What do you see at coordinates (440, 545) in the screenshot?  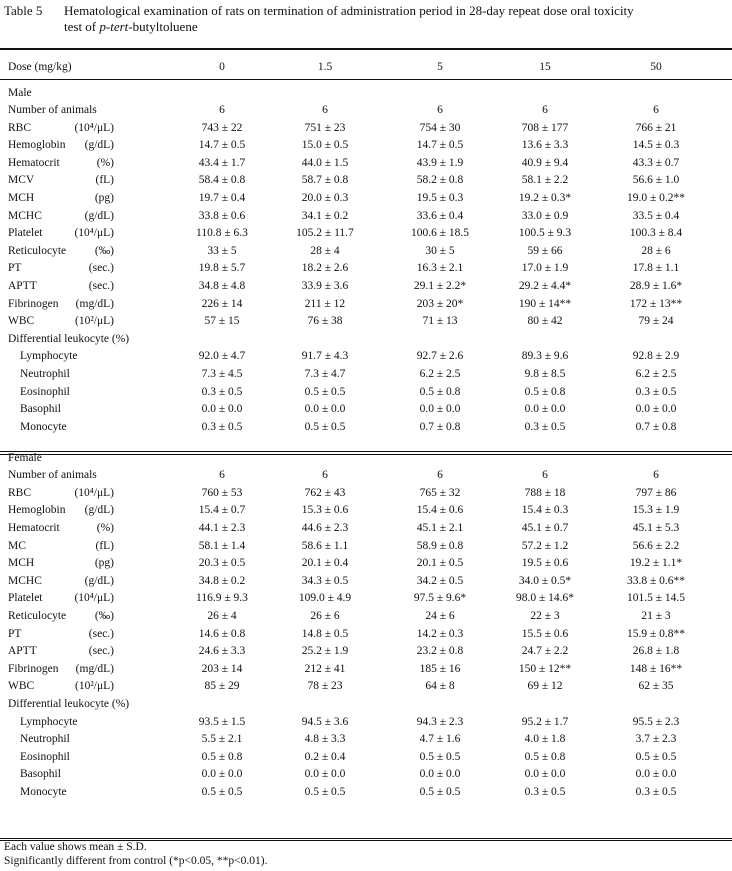 I see `cell-value: 58.9 ± 0.8` at bounding box center [440, 545].